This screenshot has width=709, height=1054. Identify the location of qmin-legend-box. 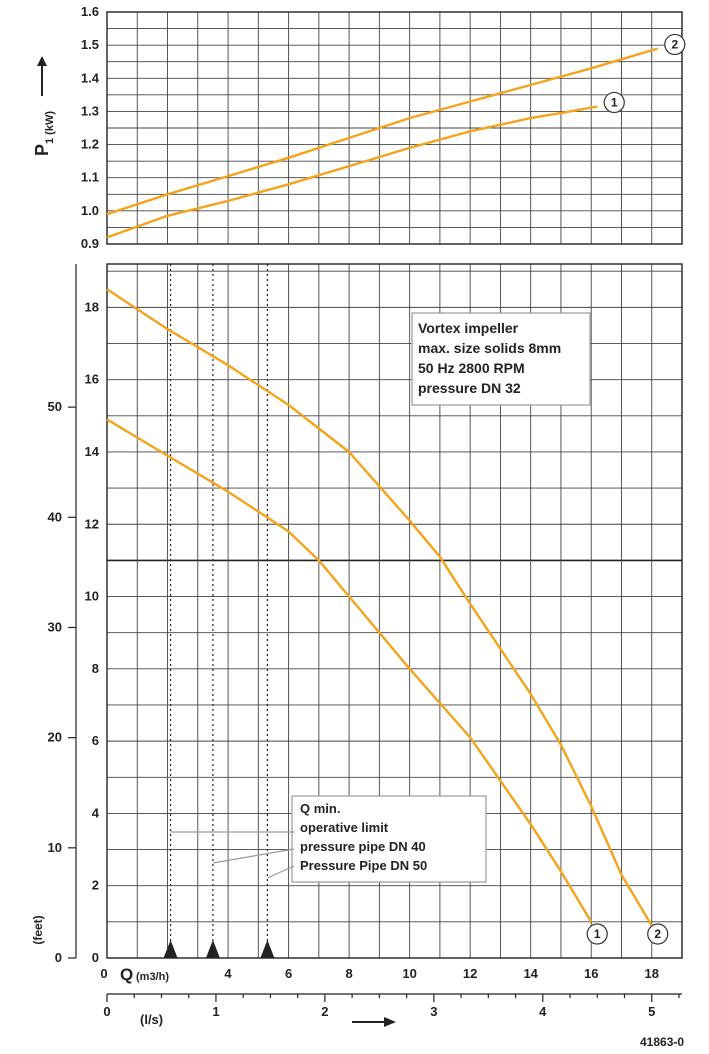
(389, 839).